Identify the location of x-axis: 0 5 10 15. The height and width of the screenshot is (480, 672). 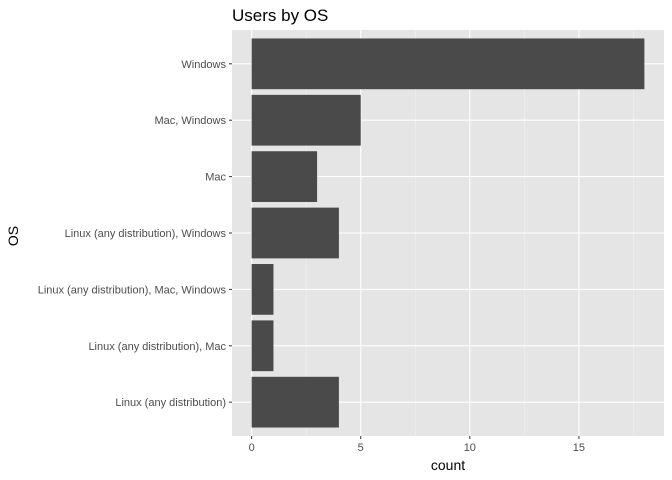
(417, 445).